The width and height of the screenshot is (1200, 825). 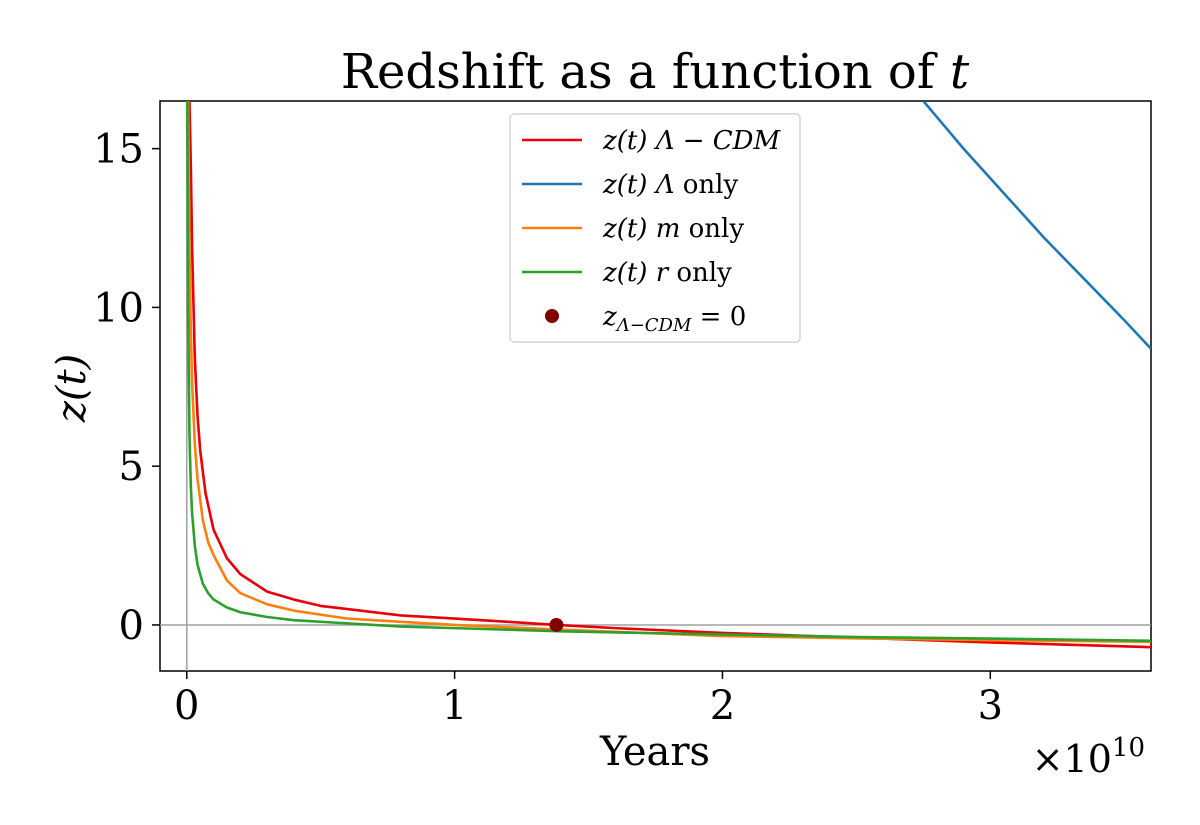 I want to click on legend-box, so click(x=655, y=228).